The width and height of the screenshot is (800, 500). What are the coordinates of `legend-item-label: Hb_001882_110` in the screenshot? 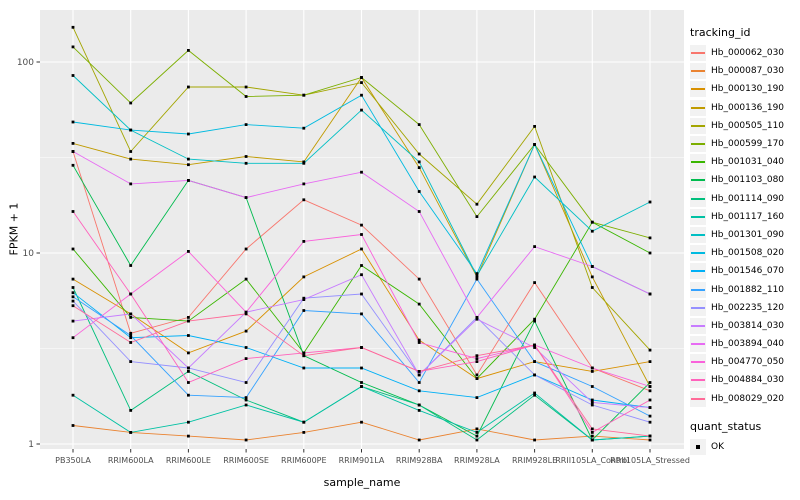 It's located at (748, 289).